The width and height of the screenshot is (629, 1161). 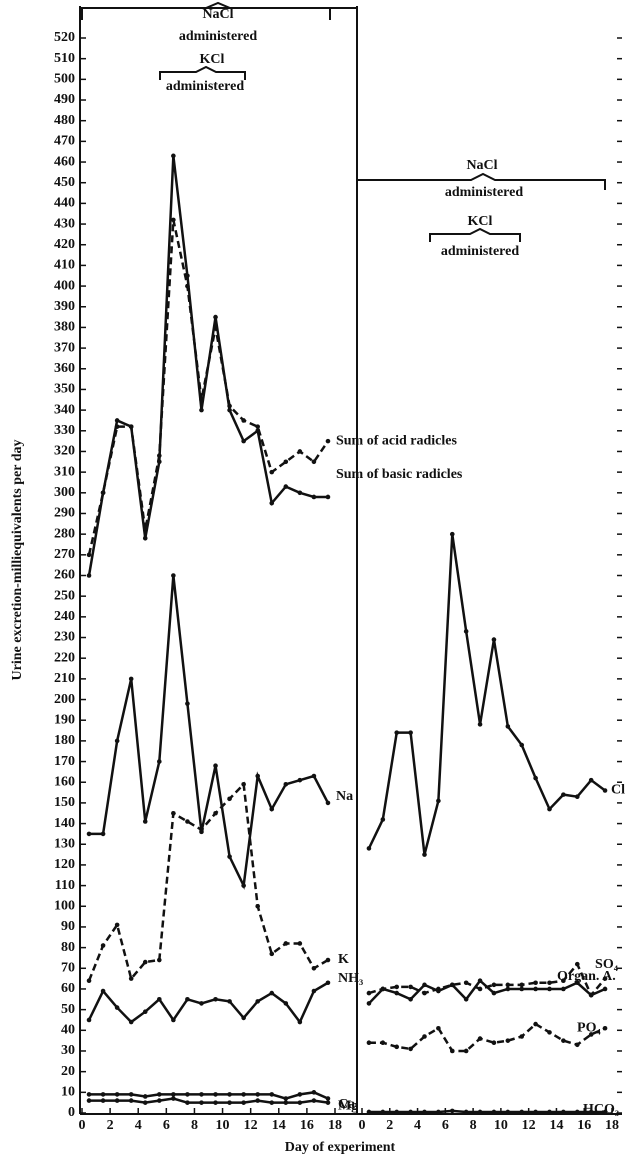 I want to click on x-tick-label: 2, so click(x=389, y=1125).